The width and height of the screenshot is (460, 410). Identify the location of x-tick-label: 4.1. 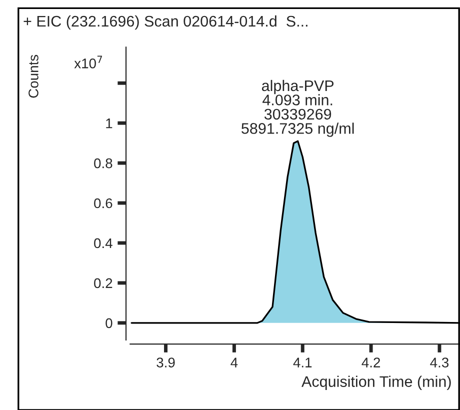
(302, 363).